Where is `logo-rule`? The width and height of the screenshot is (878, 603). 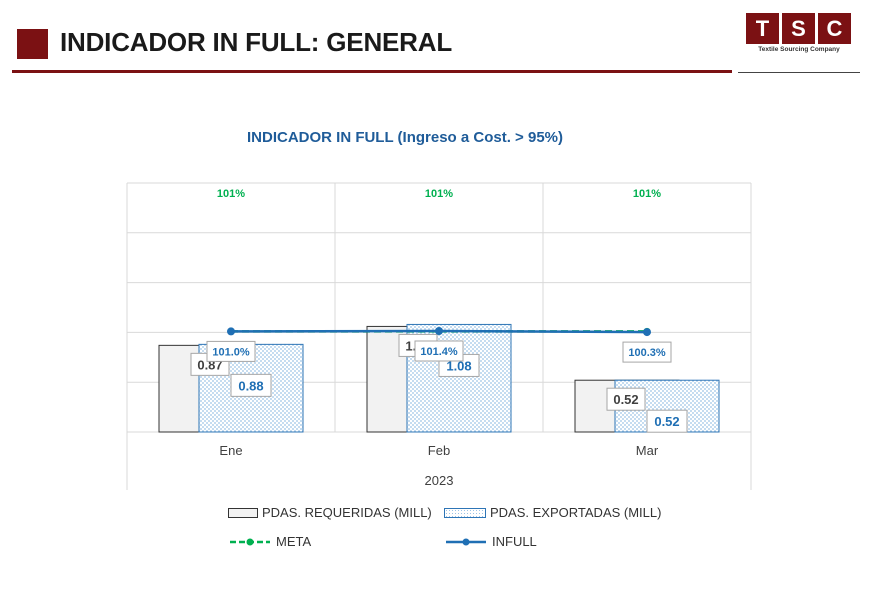
logo-rule is located at coordinates (799, 72).